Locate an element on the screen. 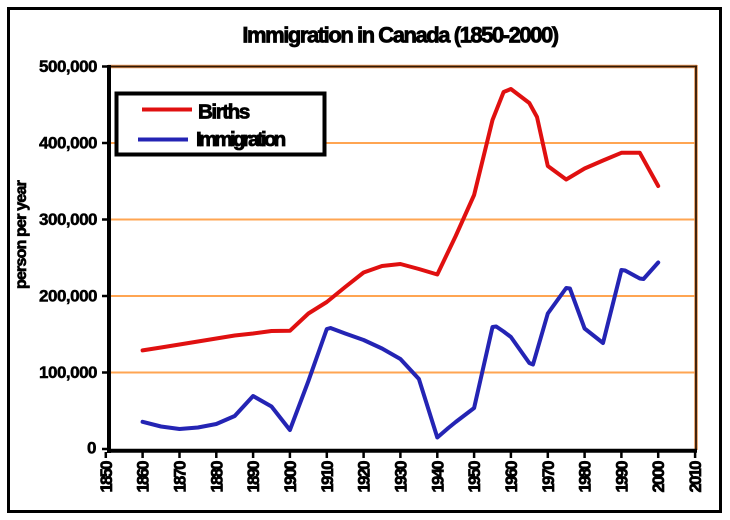  svg-text: 1940 is located at coordinates (438, 477).